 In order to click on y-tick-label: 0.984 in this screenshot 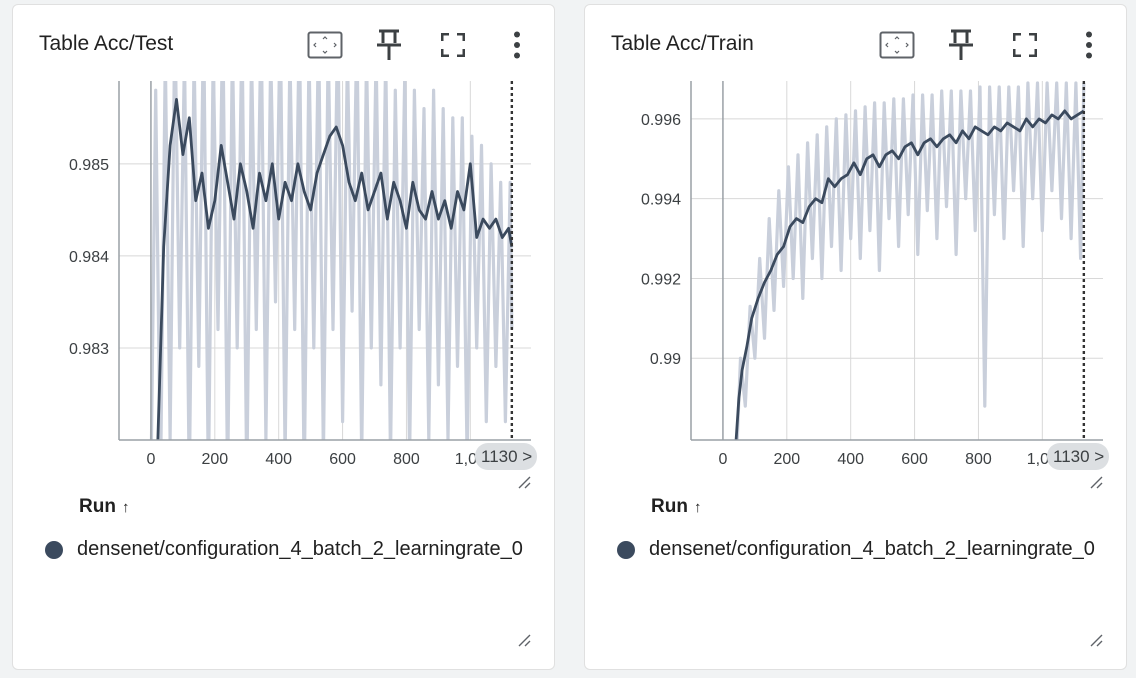, I will do `click(89, 257)`.